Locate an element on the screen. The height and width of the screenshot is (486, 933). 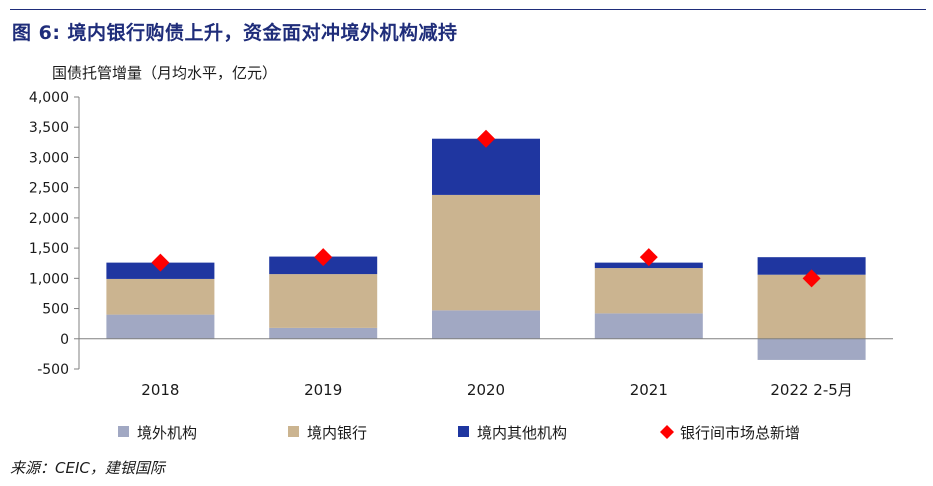
y-tick-label: 2,000 is located at coordinates (49, 219).